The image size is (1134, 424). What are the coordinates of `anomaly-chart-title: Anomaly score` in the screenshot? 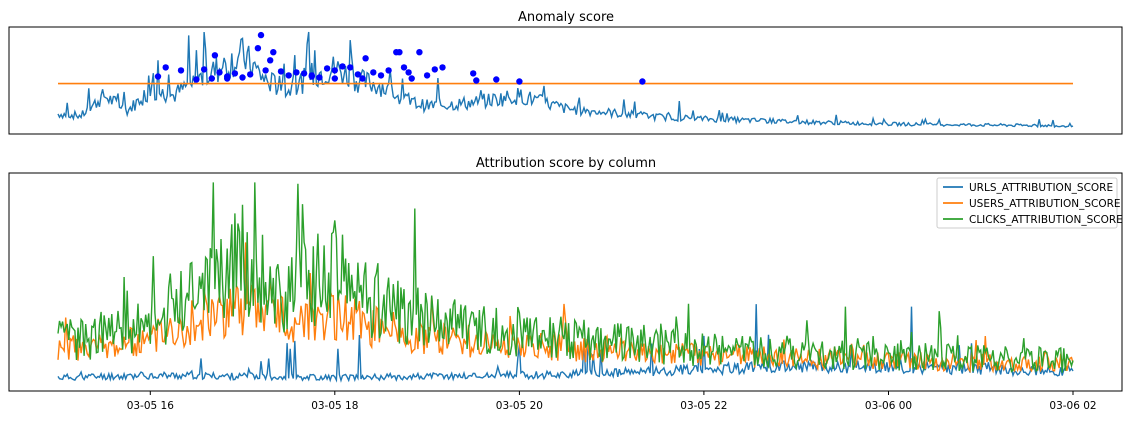 It's located at (566, 17).